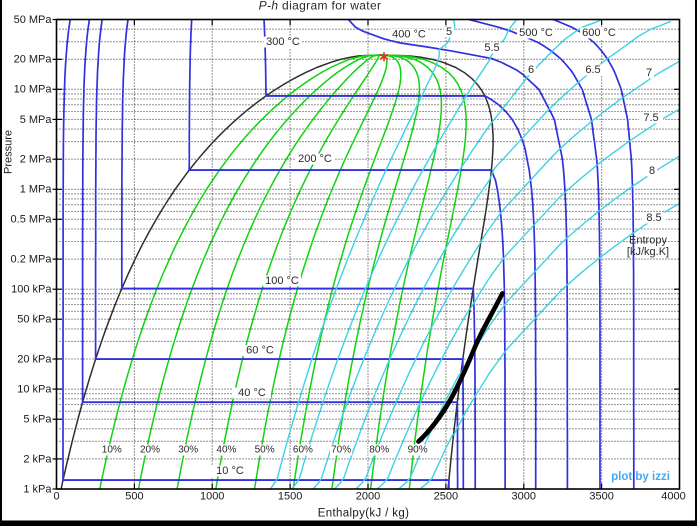 Image resolution: width=697 pixels, height=531 pixels. I want to click on svg-text: 5 MPa, so click(36, 120).